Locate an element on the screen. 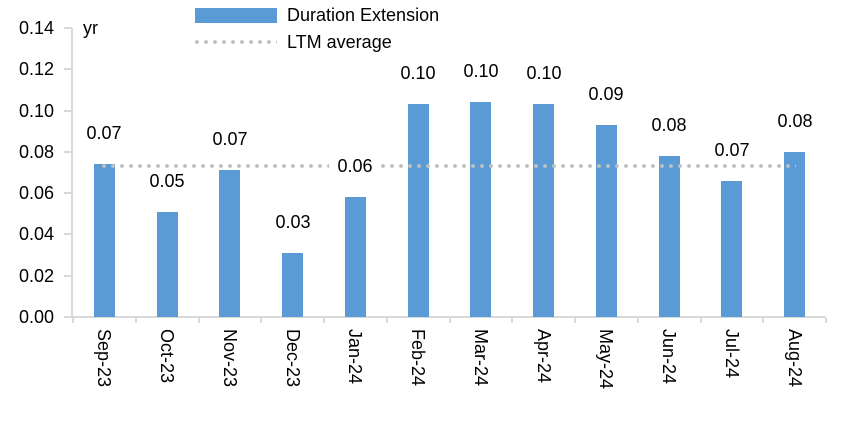 Image resolution: width=852 pixels, height=422 pixels. y-axis-tick-label: 0.02 is located at coordinates (36, 275).